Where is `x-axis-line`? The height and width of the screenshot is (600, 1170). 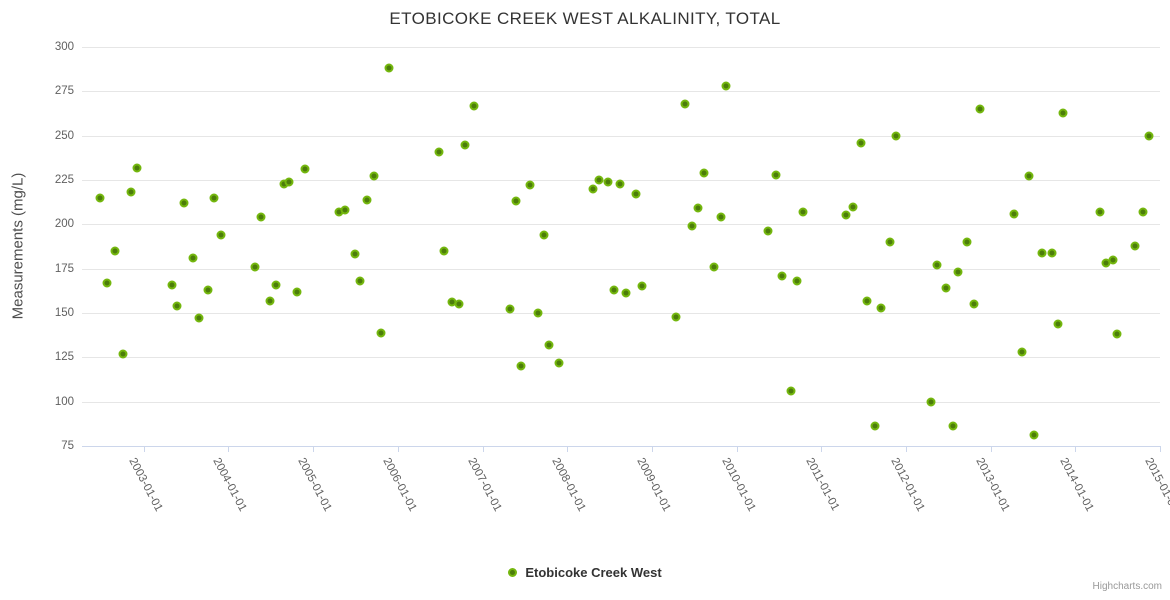
x-axis-line is located at coordinates (621, 446).